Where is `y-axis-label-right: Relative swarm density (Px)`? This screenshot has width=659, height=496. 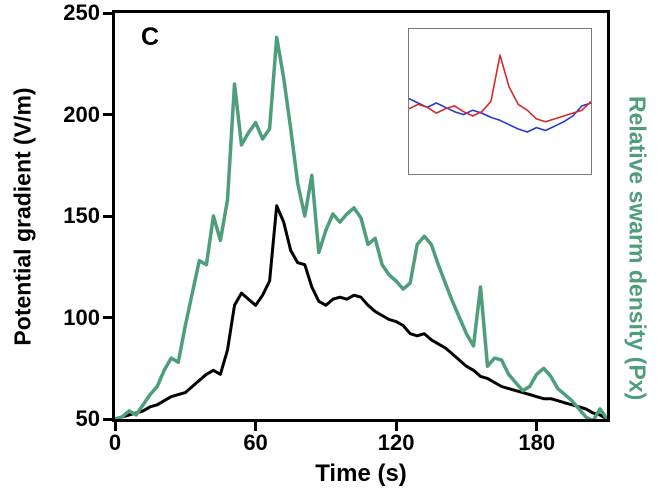 y-axis-label-right: Relative swarm density (Px) is located at coordinates (637, 248).